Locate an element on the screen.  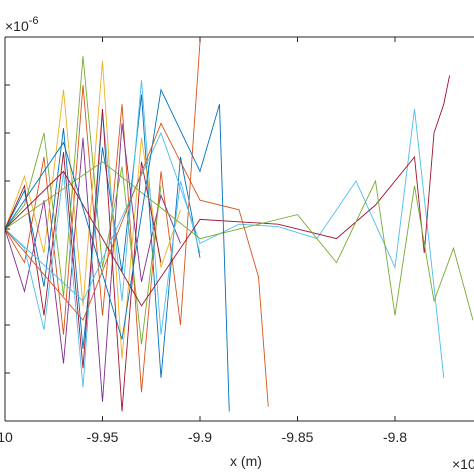
x-multiplier: ×10 is located at coordinates (463, 464).